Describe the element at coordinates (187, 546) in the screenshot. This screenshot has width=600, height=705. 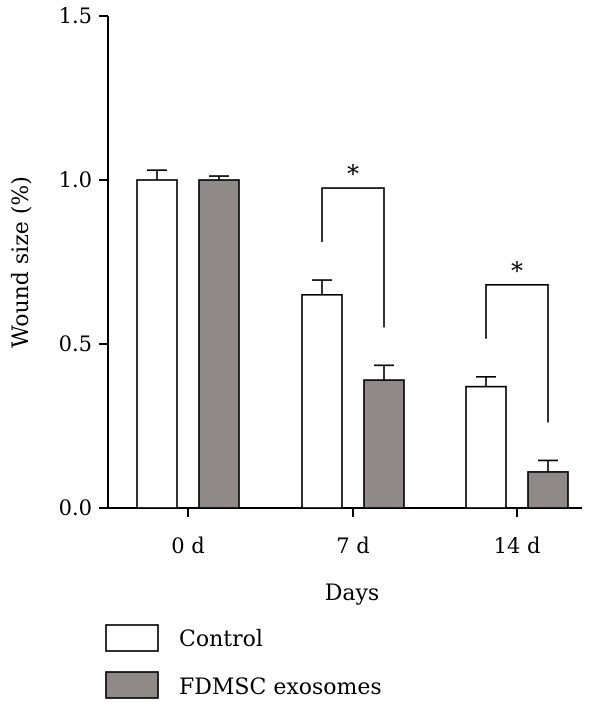
I see `x-tick-label: 0 d` at that location.